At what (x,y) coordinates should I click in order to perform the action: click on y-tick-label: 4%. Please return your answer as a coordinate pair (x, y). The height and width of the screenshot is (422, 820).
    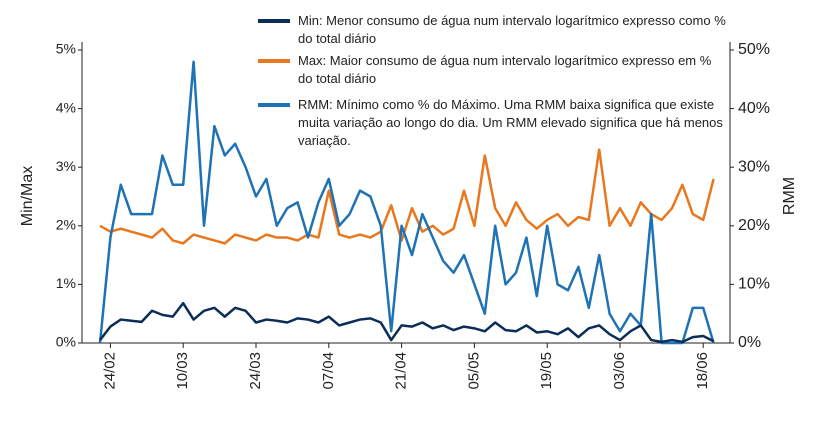
    Looking at the image, I should click on (66, 107).